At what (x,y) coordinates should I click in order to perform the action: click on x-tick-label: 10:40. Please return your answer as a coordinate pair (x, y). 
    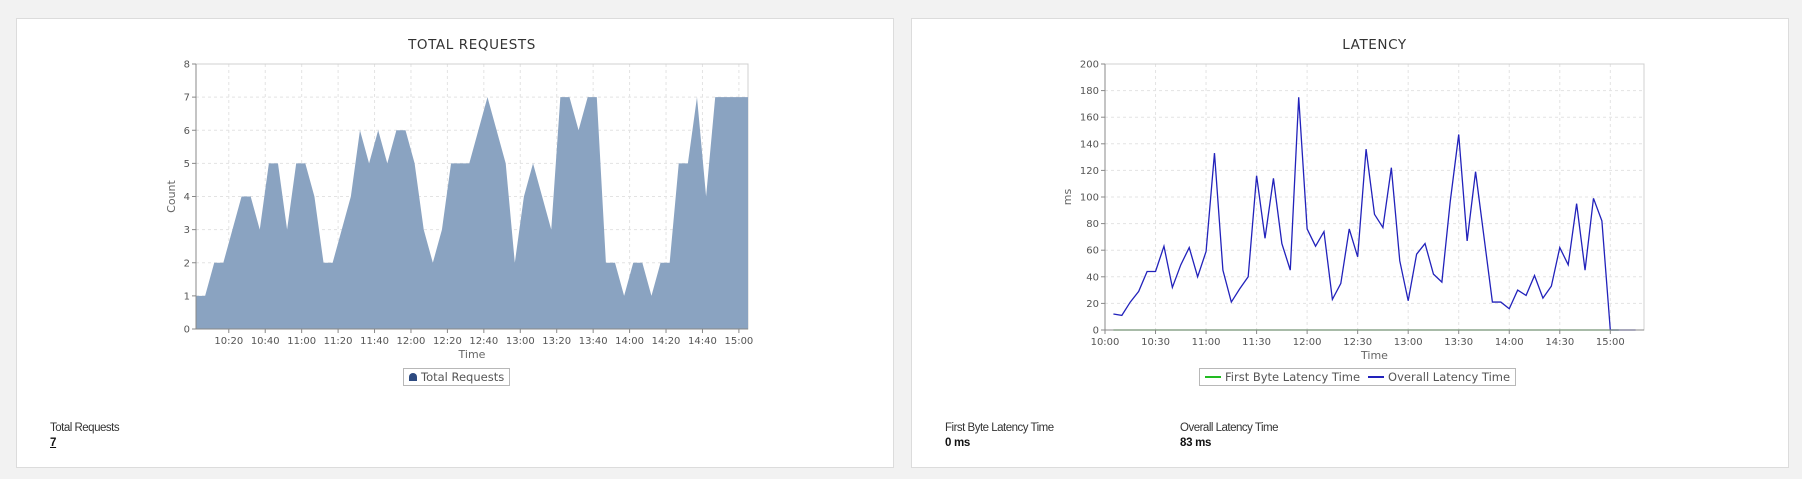
    Looking at the image, I should click on (265, 341).